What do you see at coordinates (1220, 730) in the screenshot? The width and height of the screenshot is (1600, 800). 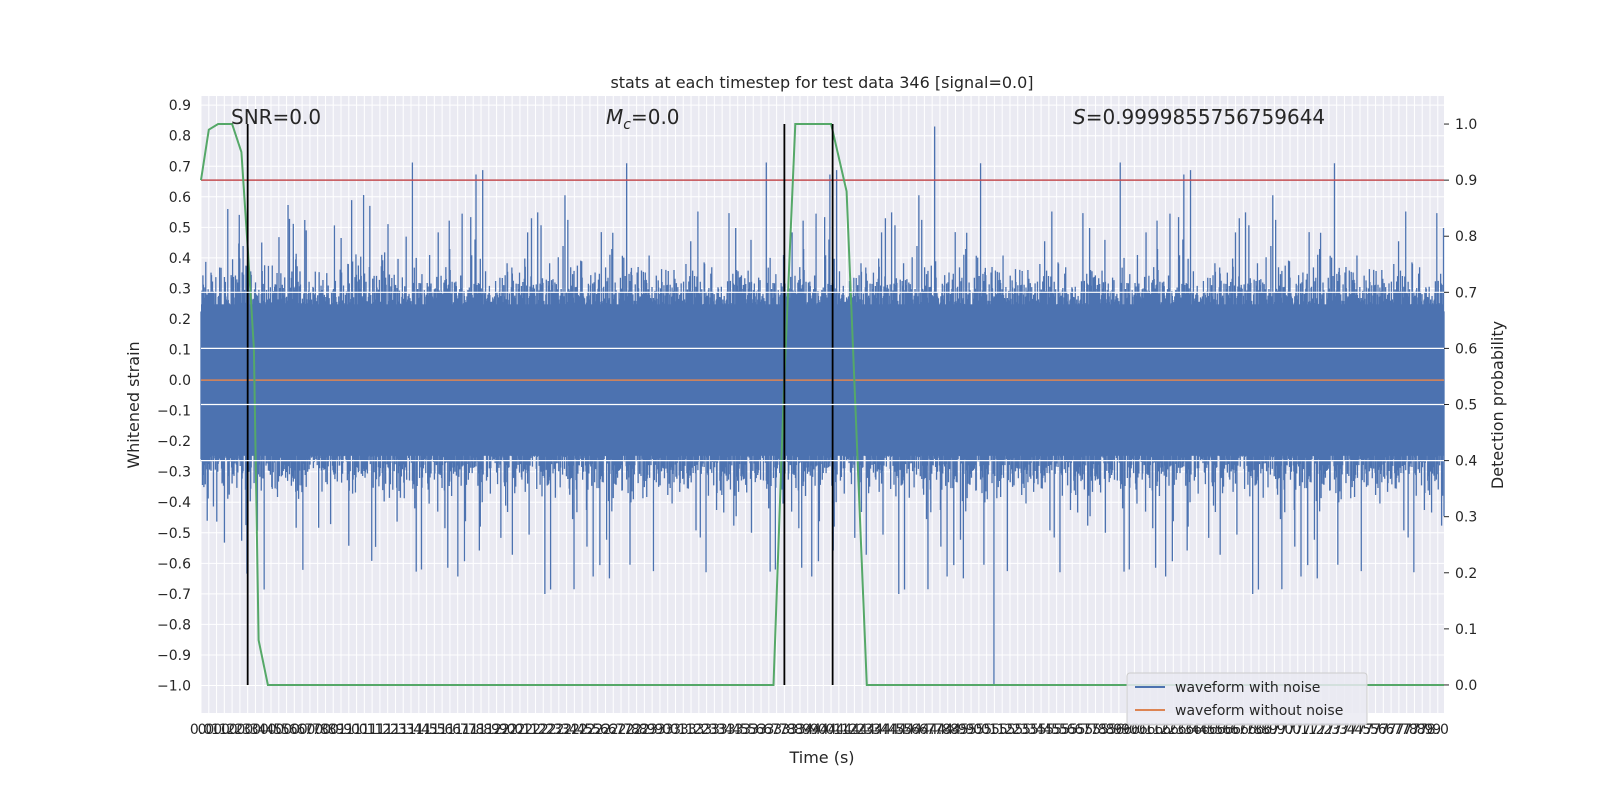 I see `x-tick-label: 6.6` at bounding box center [1220, 730].